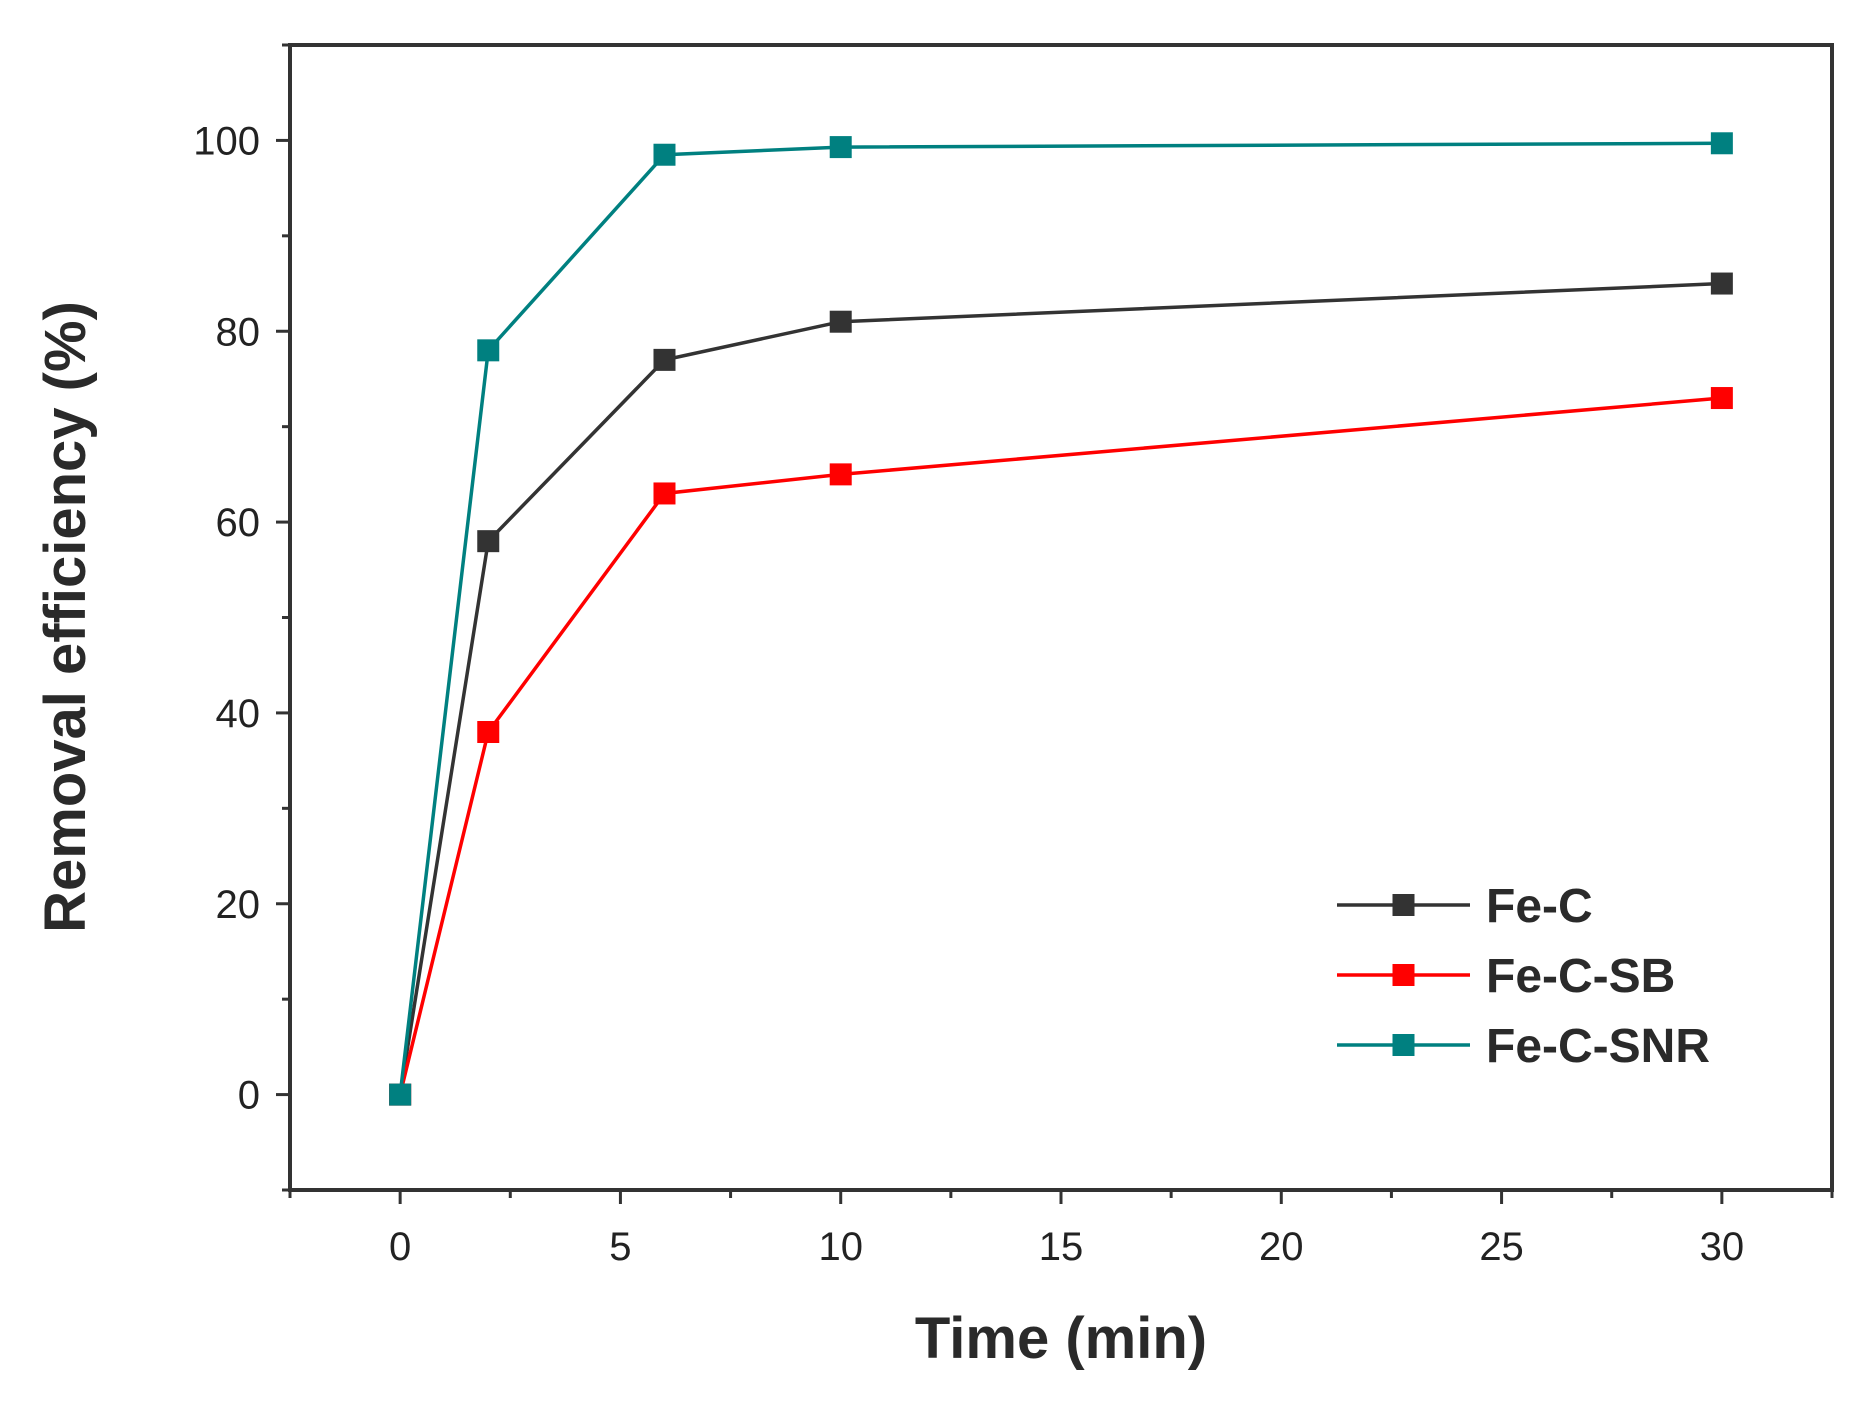 Image resolution: width=1866 pixels, height=1407 pixels. Describe the element at coordinates (620, 1247) in the screenshot. I see `x-tick-label: 5` at that location.